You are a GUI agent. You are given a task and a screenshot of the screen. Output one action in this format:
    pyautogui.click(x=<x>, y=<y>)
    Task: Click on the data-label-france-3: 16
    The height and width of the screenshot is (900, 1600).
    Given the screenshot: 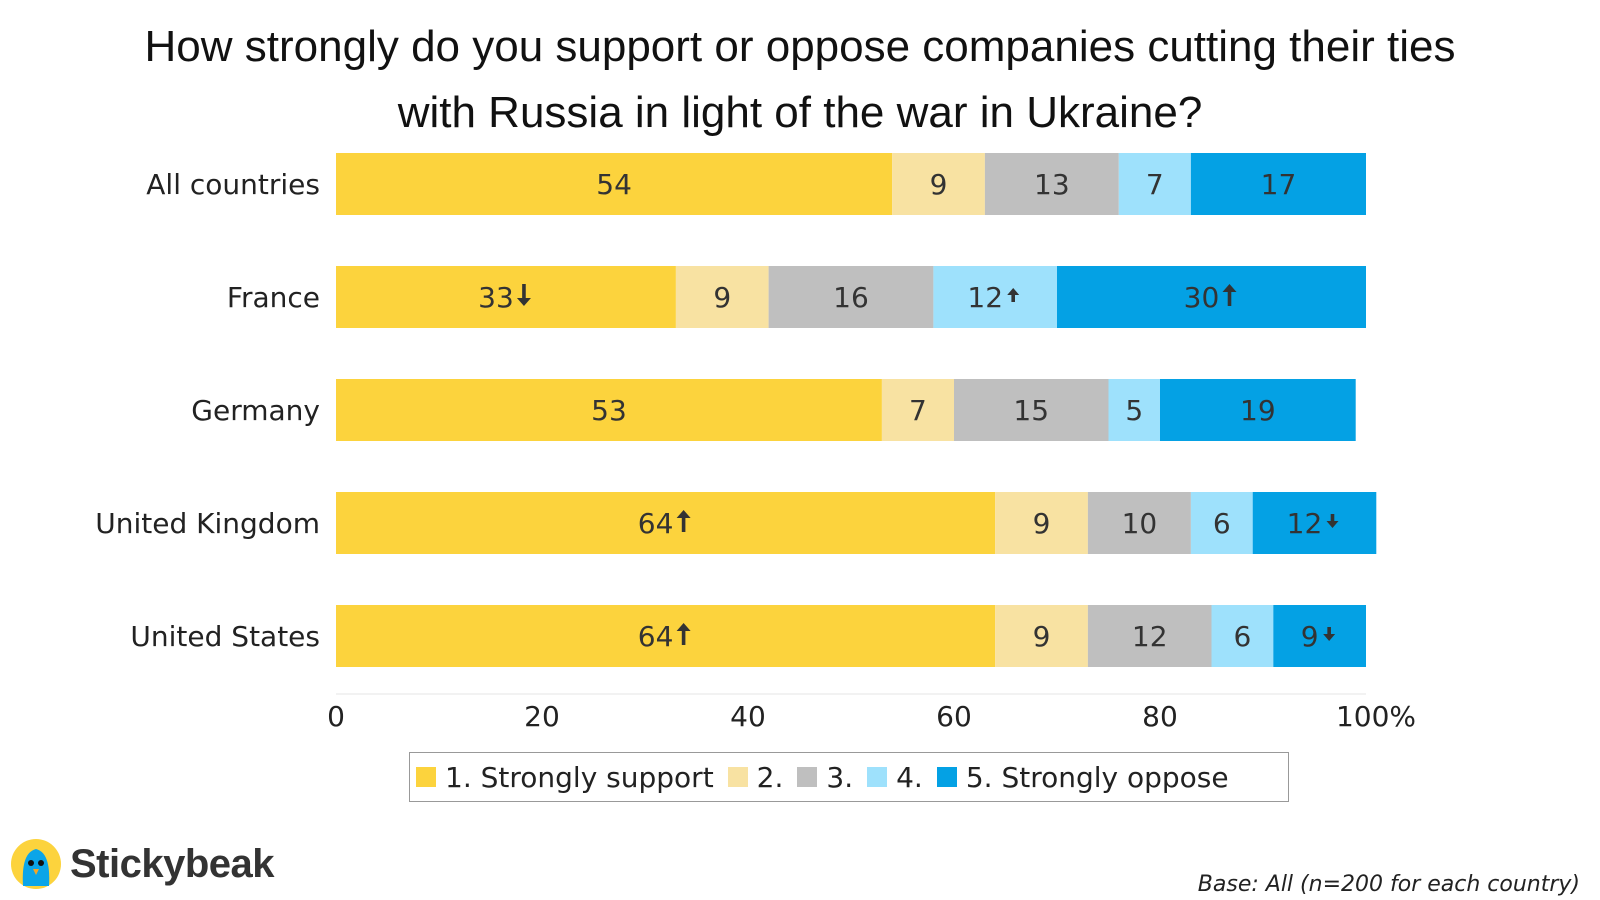 What is the action you would take?
    pyautogui.click(x=851, y=297)
    